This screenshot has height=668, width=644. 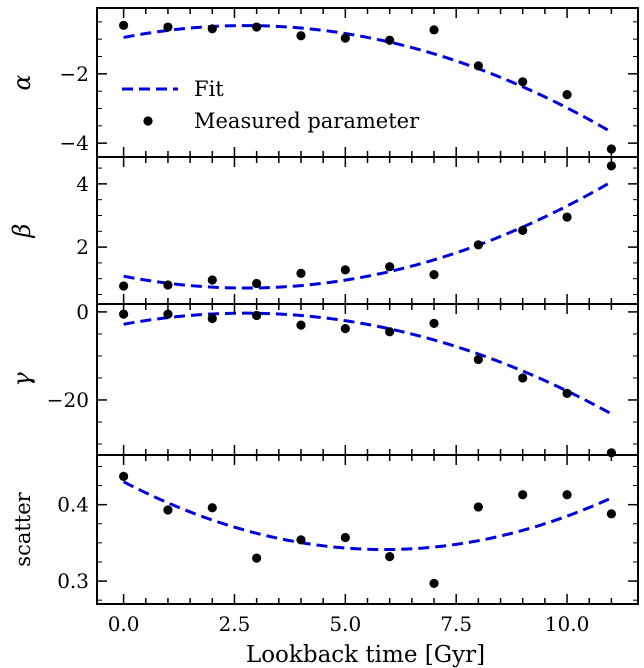 What do you see at coordinates (209, 89) in the screenshot?
I see `legend-fit-label: Fit` at bounding box center [209, 89].